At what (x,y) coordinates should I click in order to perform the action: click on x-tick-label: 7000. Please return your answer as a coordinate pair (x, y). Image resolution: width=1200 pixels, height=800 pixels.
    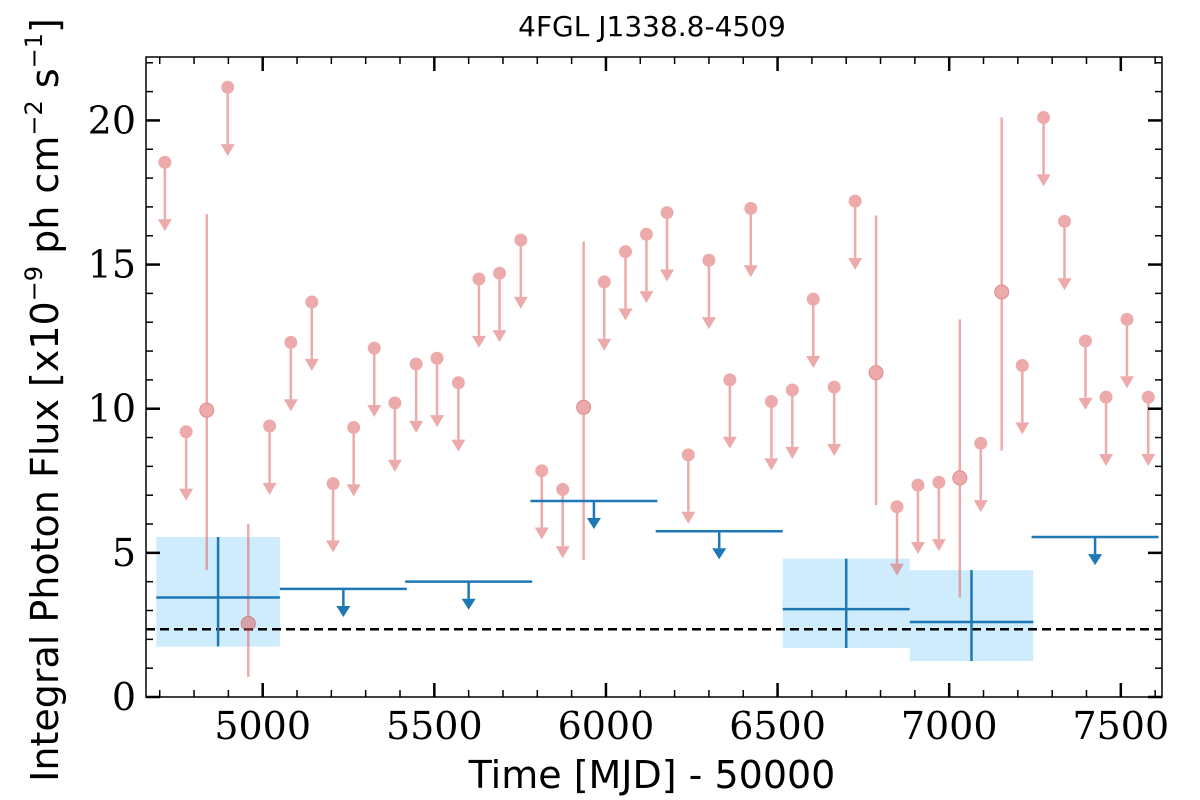
    Looking at the image, I should click on (949, 726).